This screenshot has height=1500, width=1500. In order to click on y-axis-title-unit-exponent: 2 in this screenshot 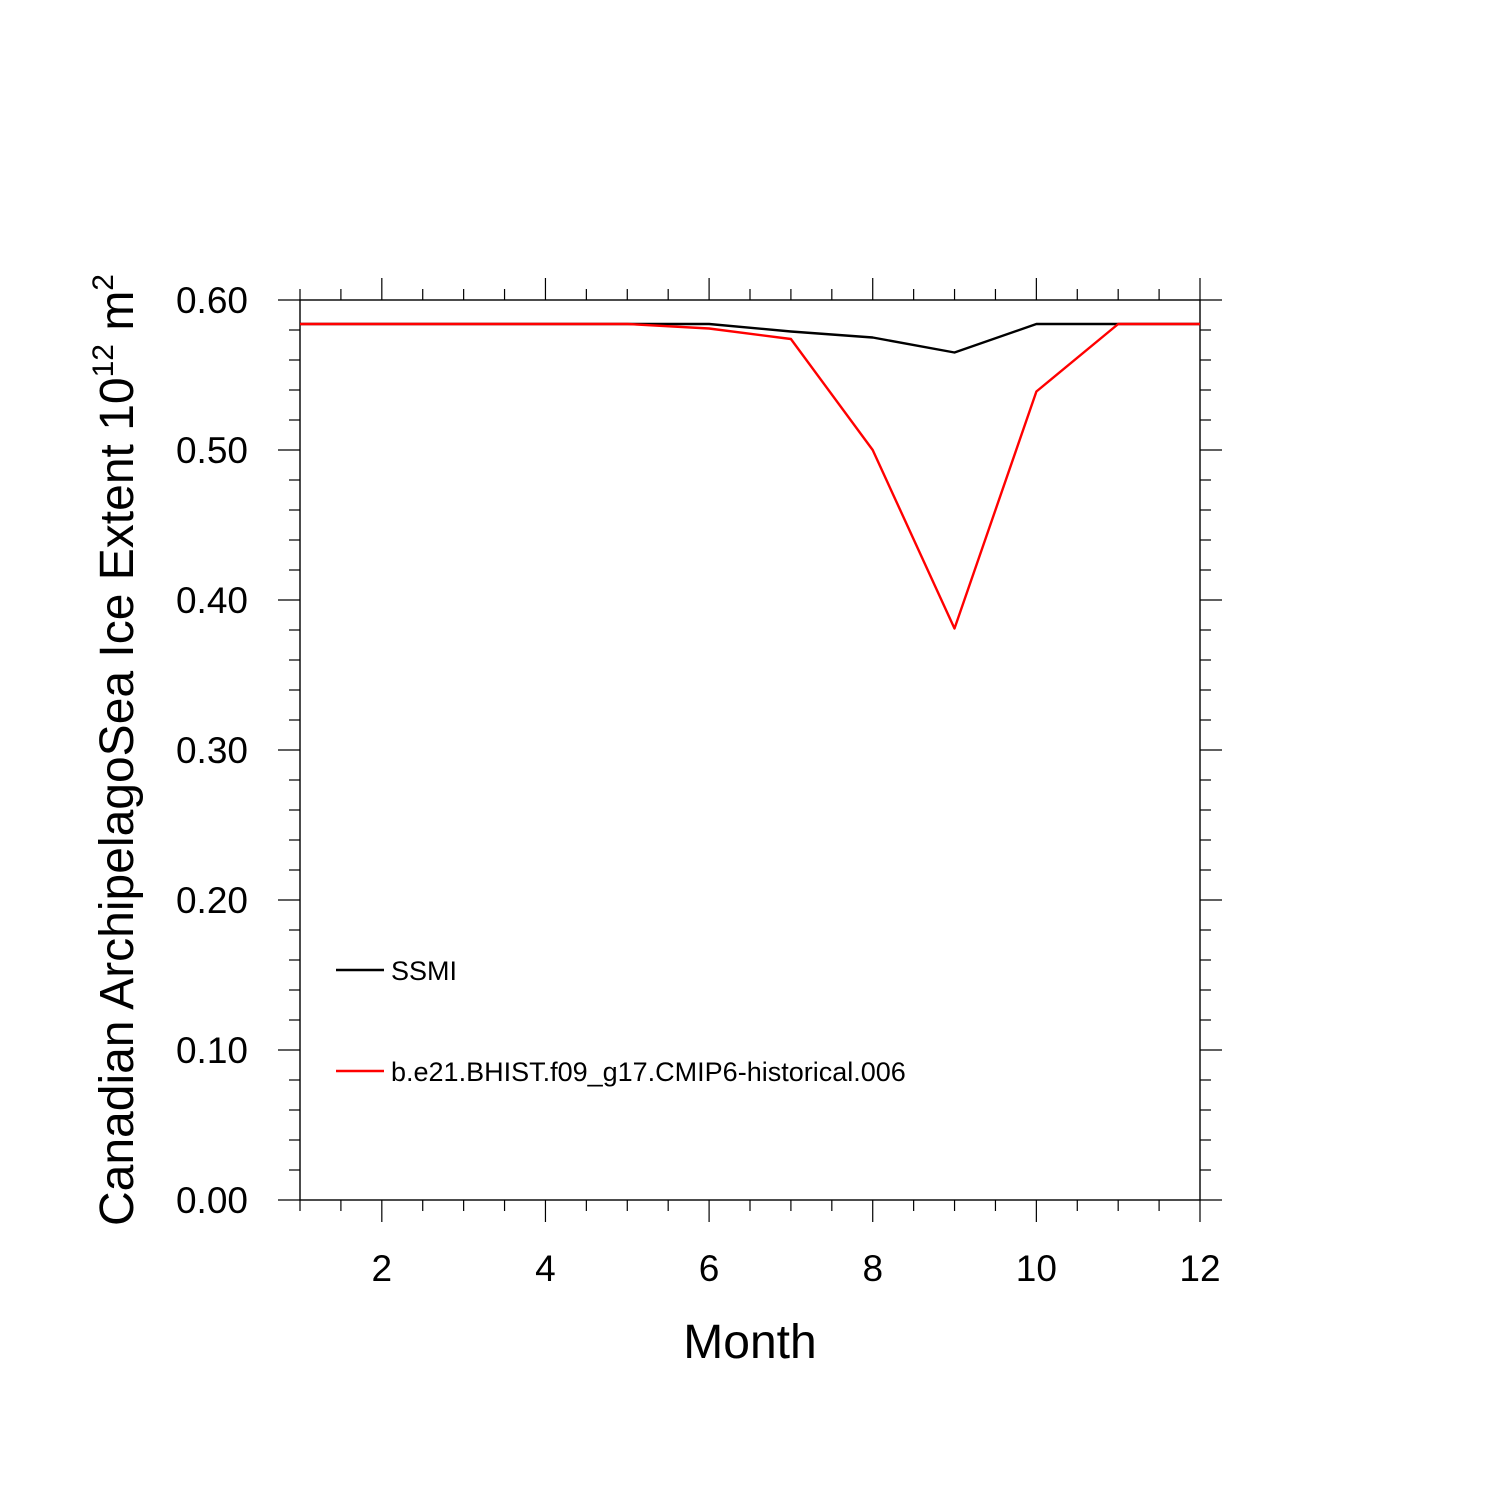, I will do `click(103, 282)`.